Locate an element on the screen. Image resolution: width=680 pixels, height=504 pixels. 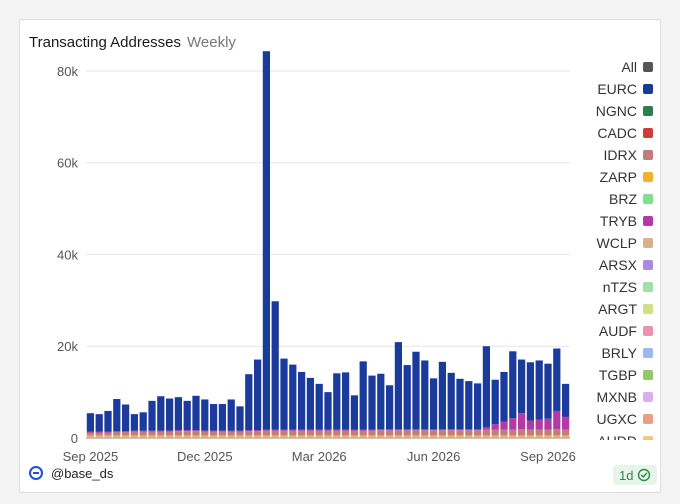
legend-item-ntzs: nTZS is located at coordinates (618, 287).